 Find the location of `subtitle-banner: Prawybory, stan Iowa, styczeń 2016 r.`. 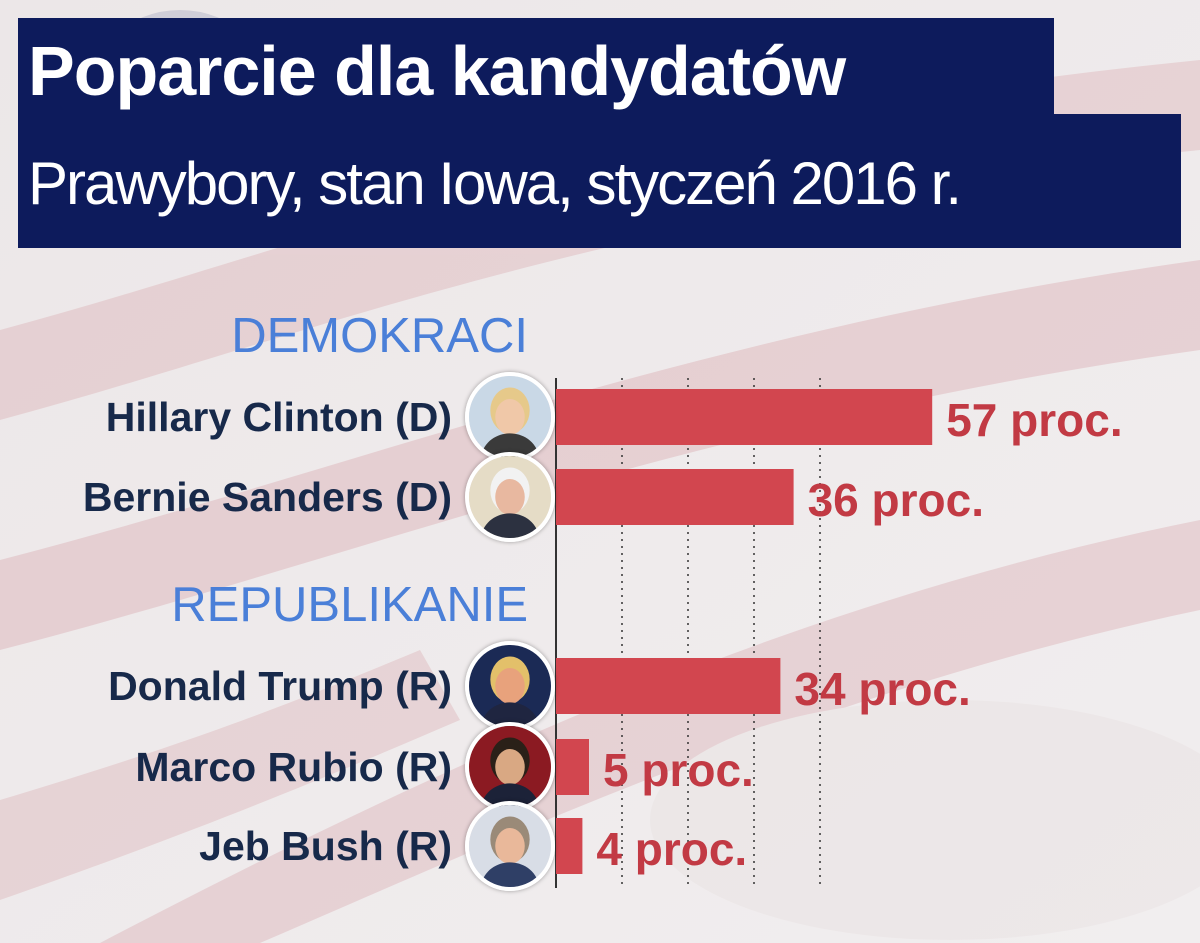

subtitle-banner: Prawybory, stan Iowa, styczeń 2016 r. is located at coordinates (599, 181).